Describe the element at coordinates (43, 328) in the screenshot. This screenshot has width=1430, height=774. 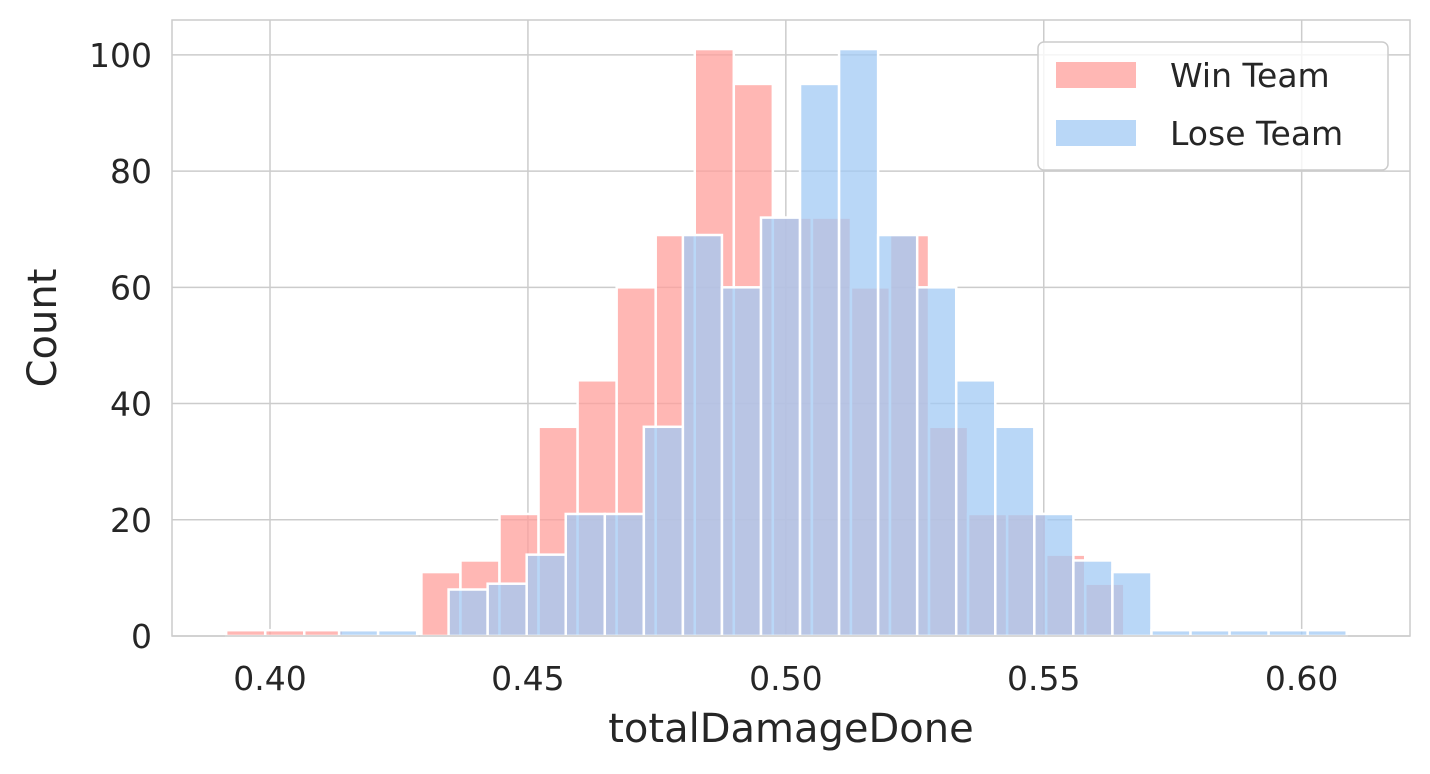
I see `y-axis-label: Count` at that location.